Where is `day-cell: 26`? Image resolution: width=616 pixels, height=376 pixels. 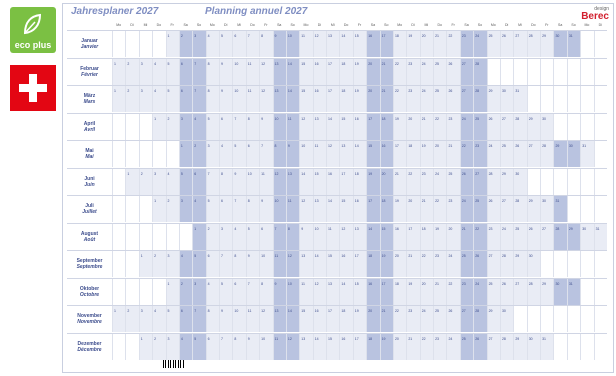
day-cell: 26 is located at coordinates (533, 236).